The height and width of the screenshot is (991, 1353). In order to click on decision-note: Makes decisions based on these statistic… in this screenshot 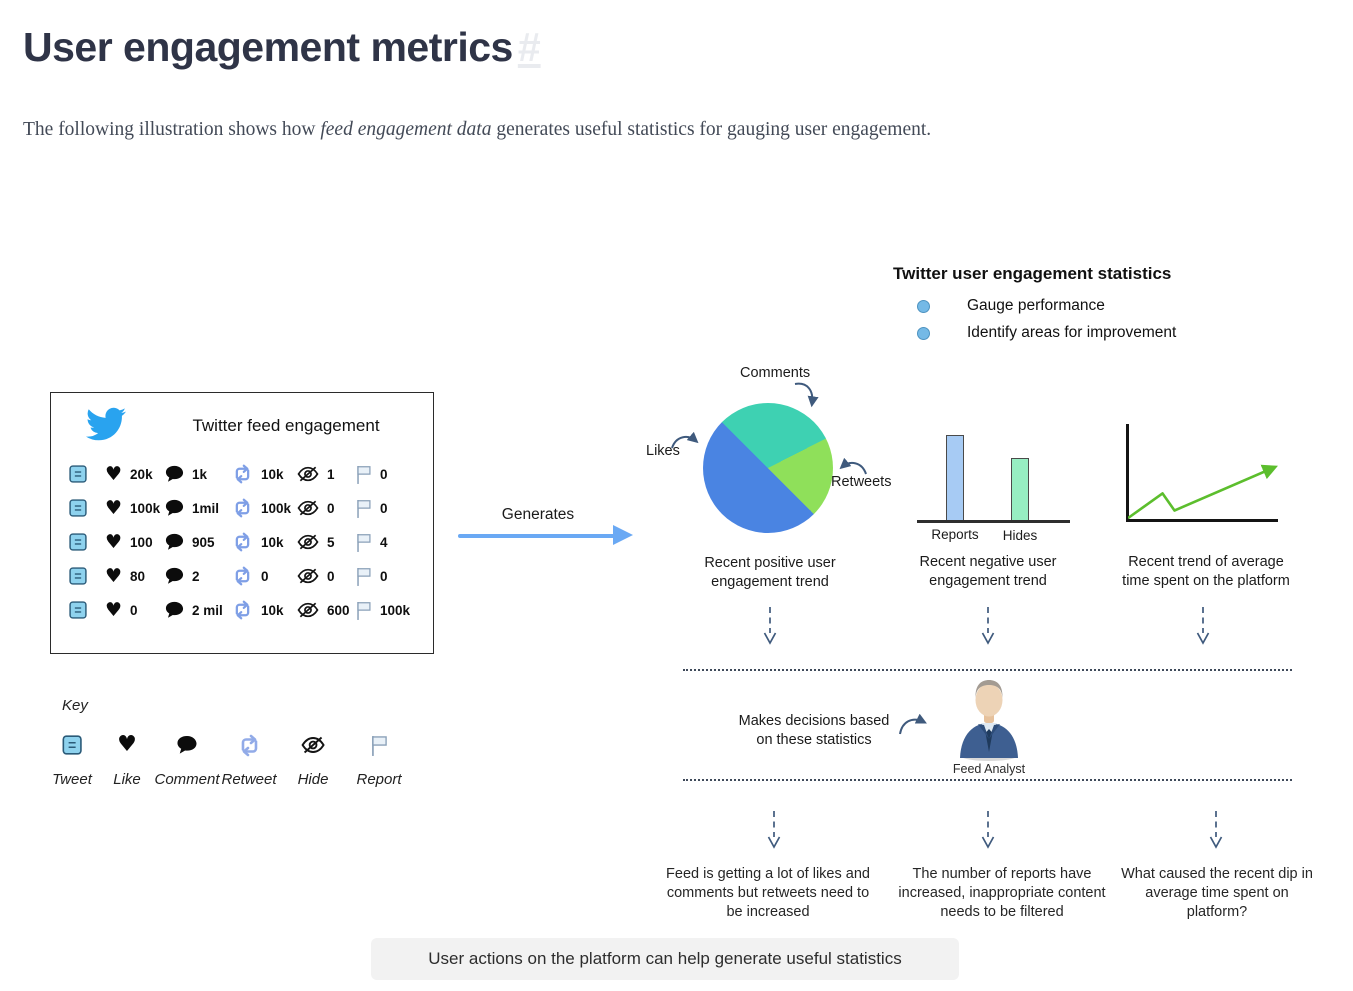, I will do `click(814, 730)`.